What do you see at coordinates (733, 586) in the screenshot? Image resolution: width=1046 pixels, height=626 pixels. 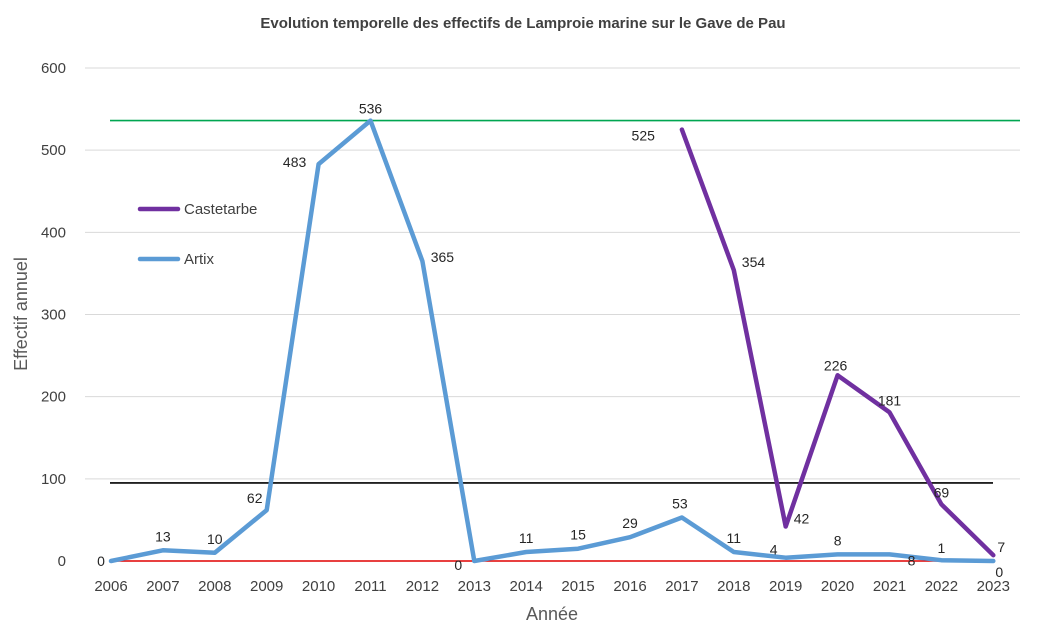 I see `x-tick-label: 2018` at bounding box center [733, 586].